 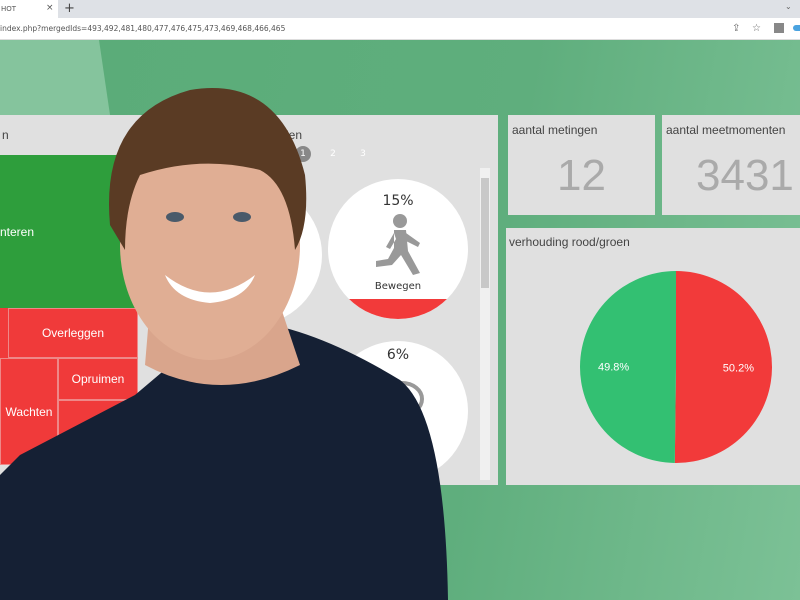 I want to click on chevron-down-icon: ⌄, so click(x=788, y=6).